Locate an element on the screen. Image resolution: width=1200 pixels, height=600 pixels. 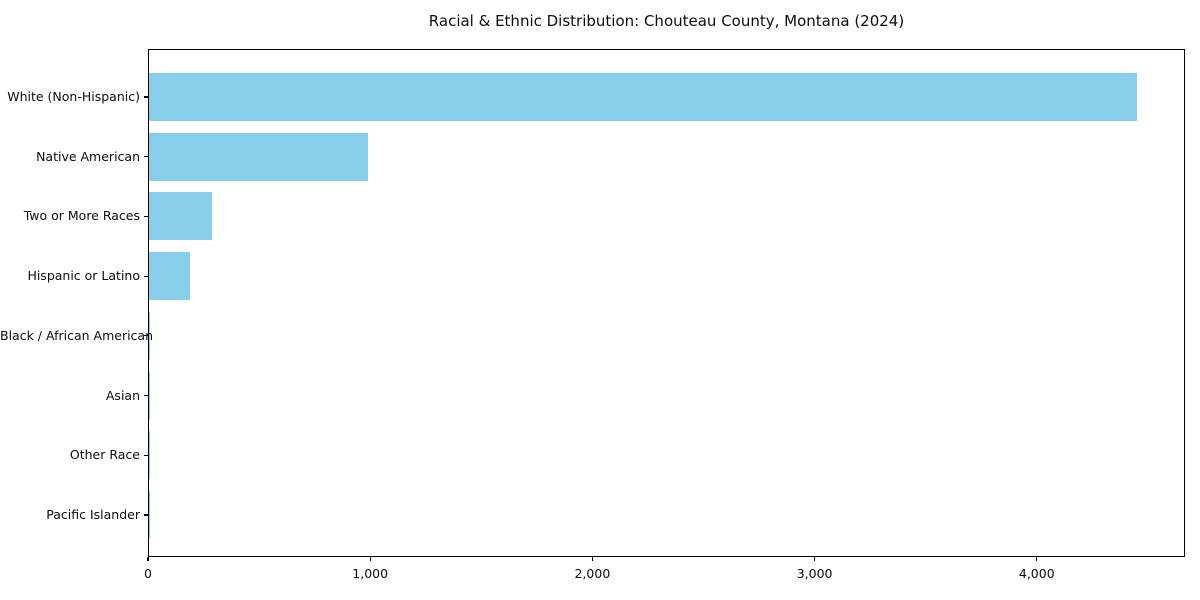
y-tick-label-hispanic-or-latino: Hispanic or Latino is located at coordinates (83, 276).